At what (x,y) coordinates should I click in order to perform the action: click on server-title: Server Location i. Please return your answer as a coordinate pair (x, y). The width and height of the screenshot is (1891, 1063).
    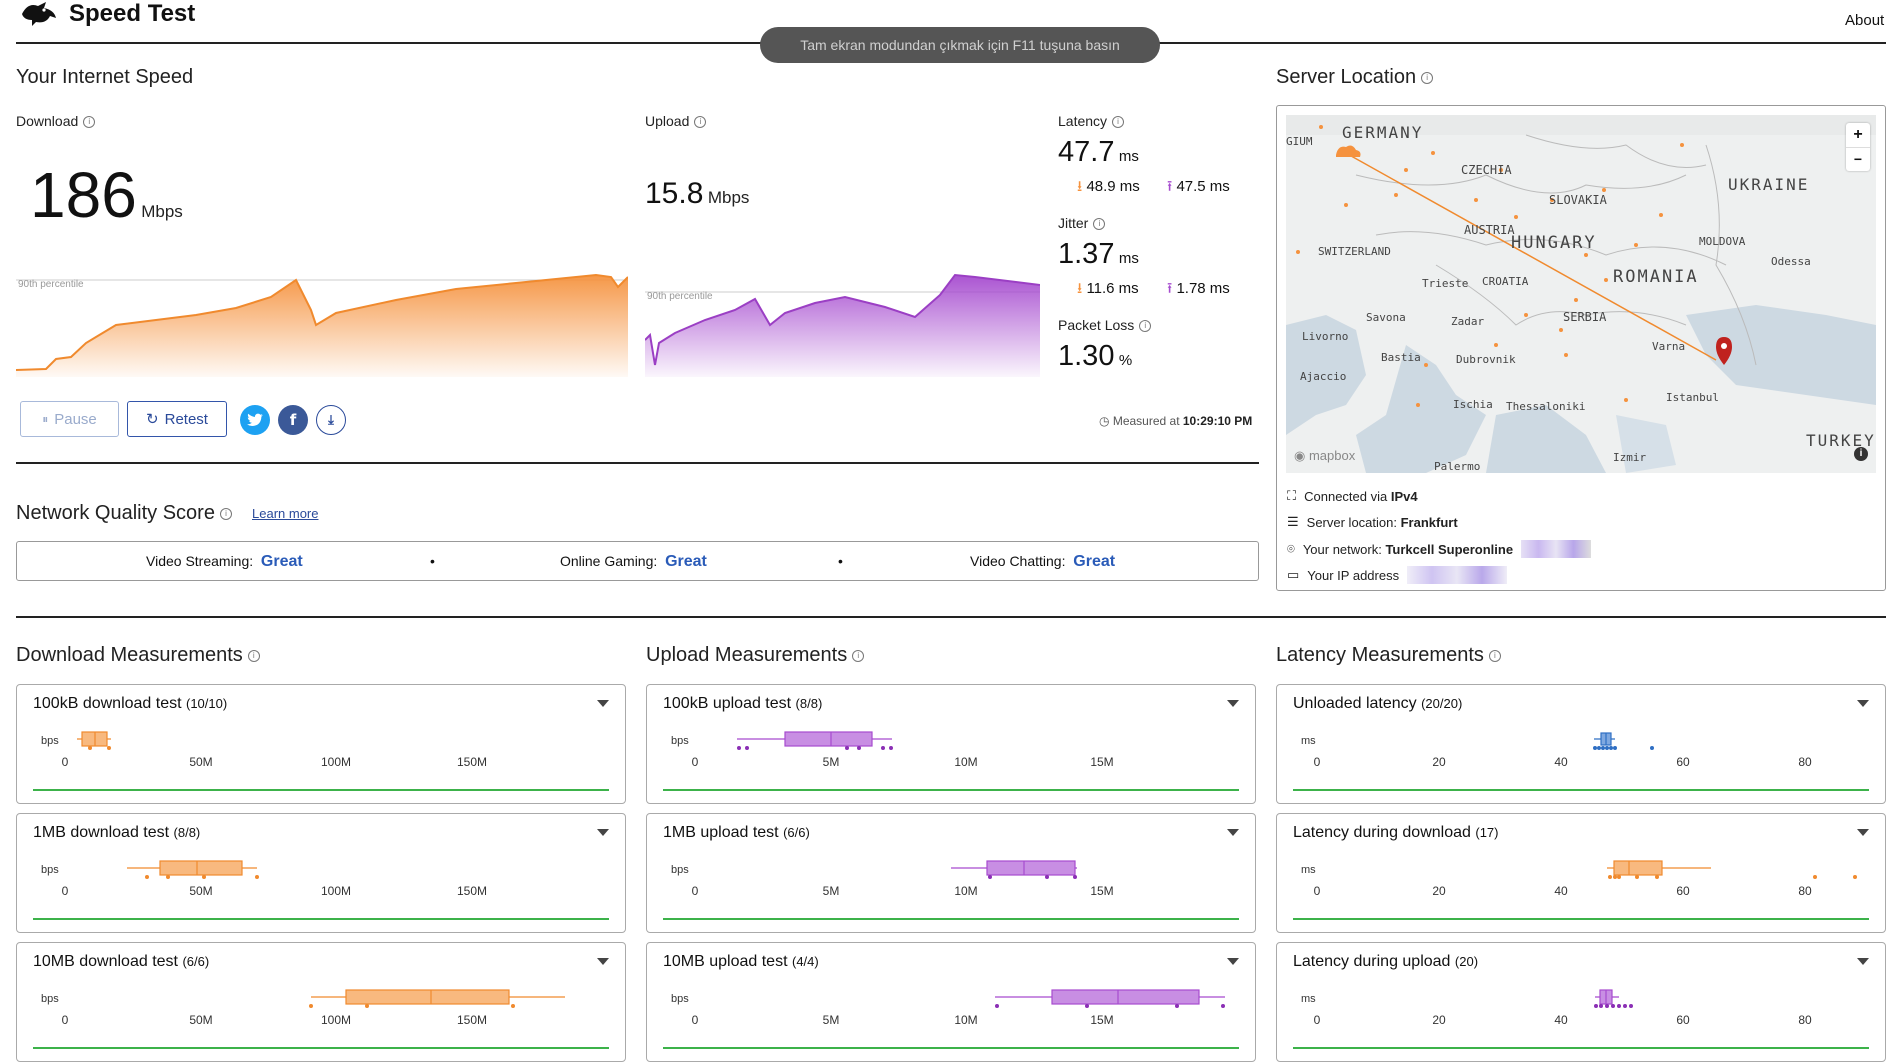
    Looking at the image, I should click on (1355, 77).